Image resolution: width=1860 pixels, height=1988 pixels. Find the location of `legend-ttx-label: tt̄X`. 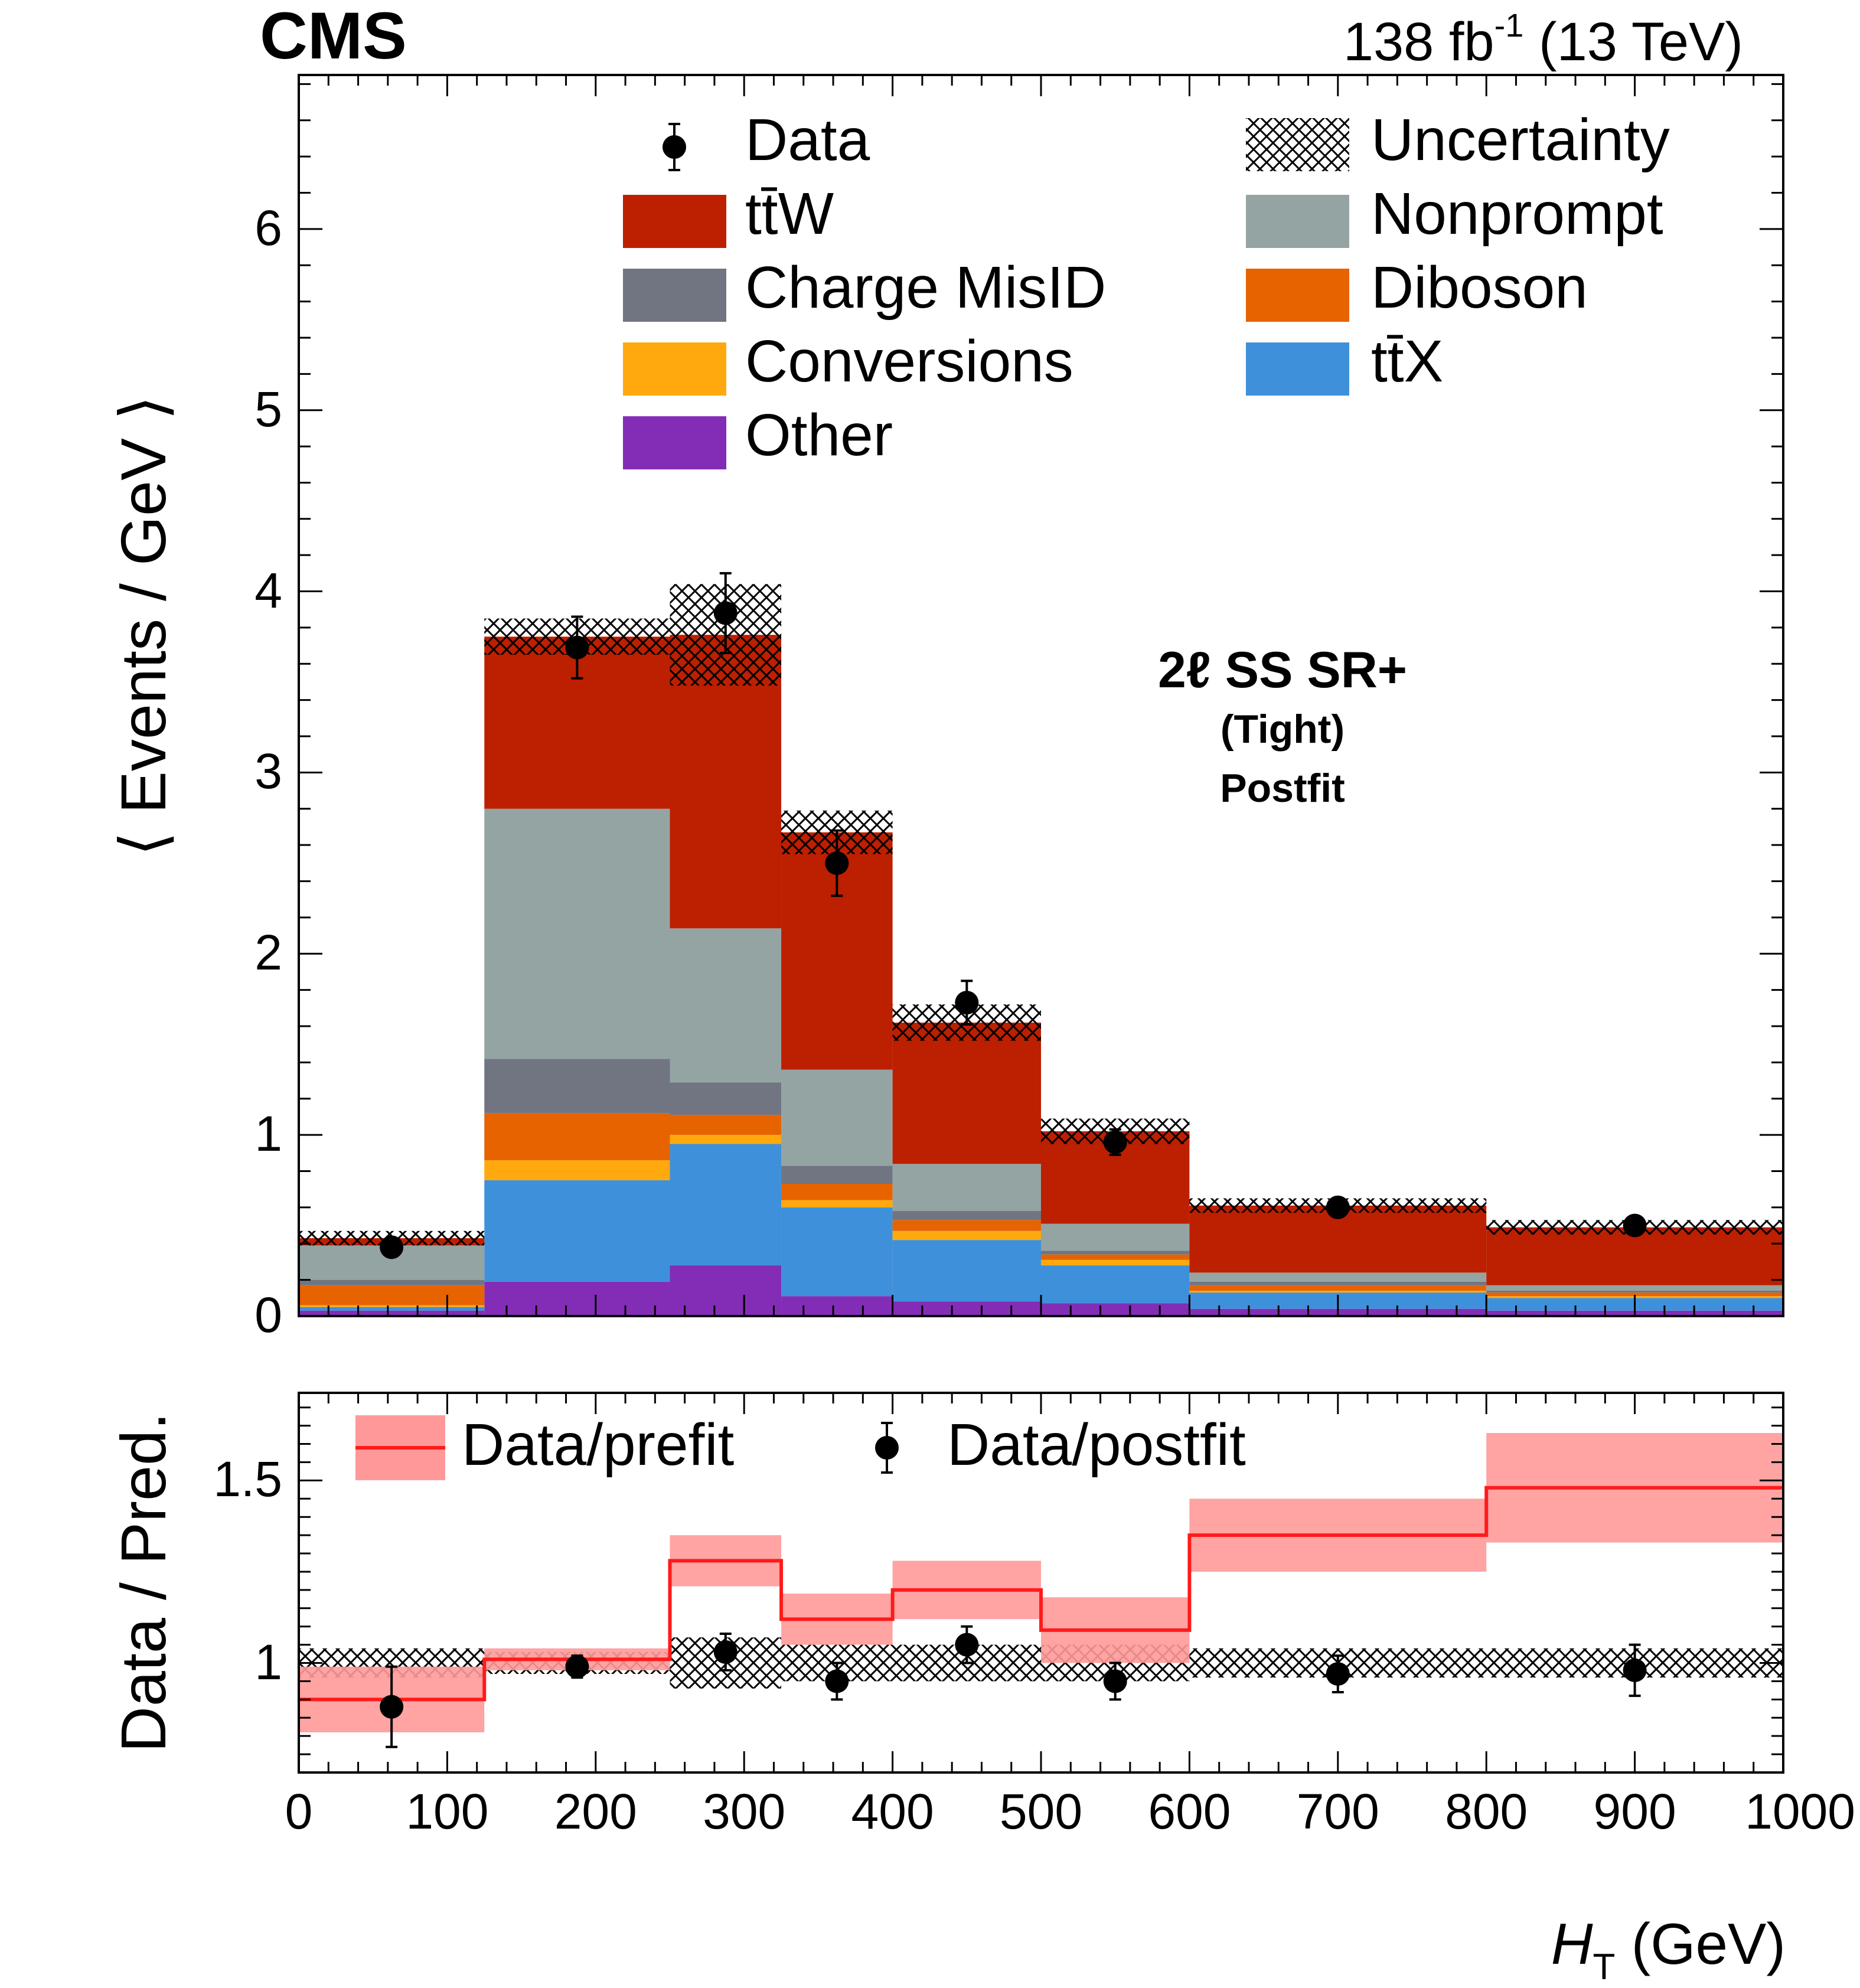

legend-ttx-label: tt̄X is located at coordinates (1407, 361).